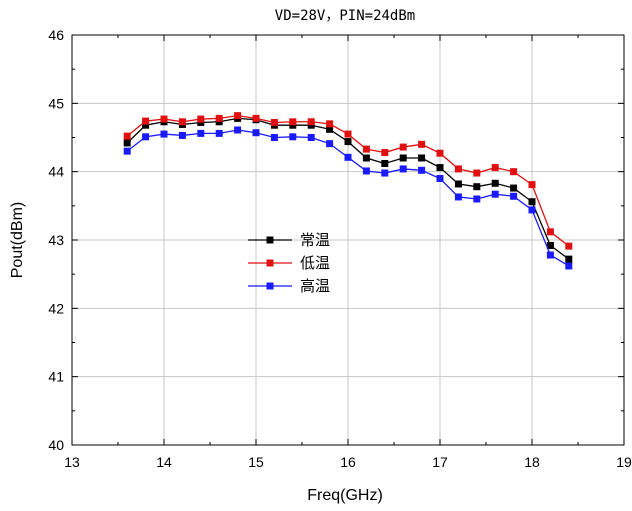 The image size is (632, 511). What do you see at coordinates (315, 263) in the screenshot?
I see `legend-label: 低温` at bounding box center [315, 263].